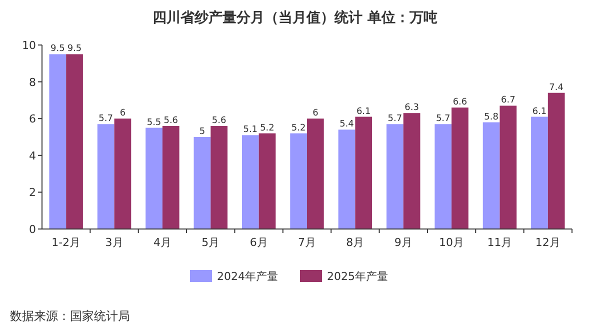  What do you see at coordinates (307, 242) in the screenshot?
I see `x-tick-label: 7月` at bounding box center [307, 242].